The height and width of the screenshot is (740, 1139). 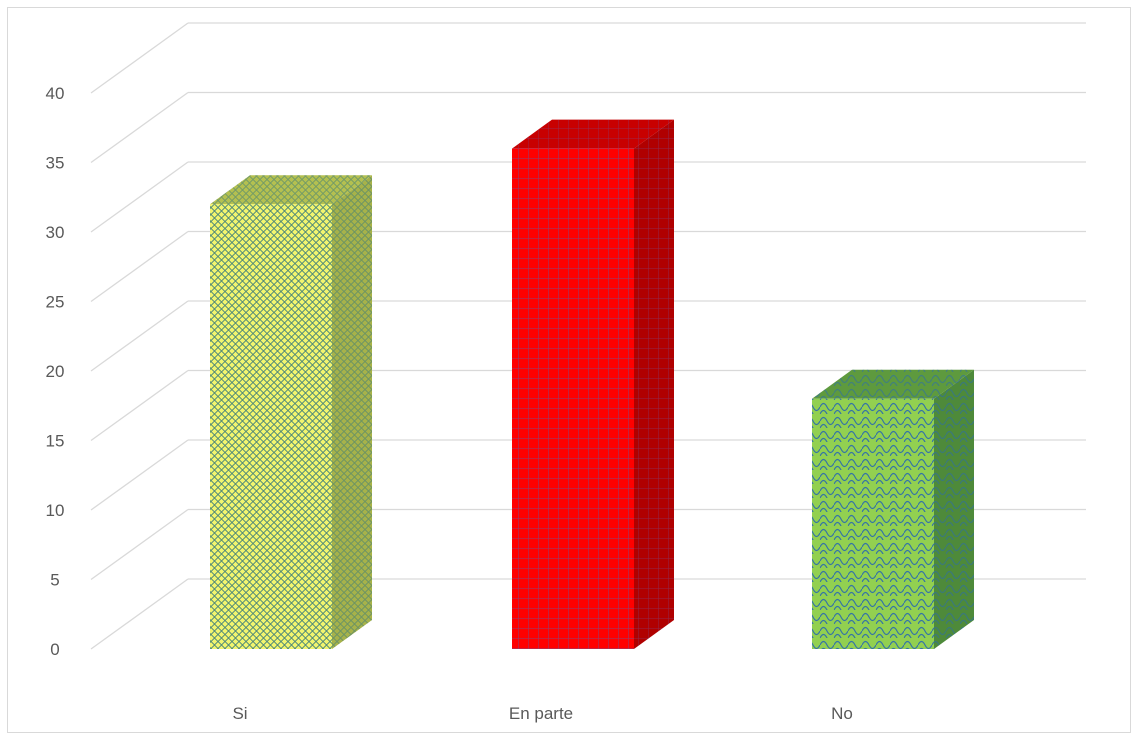 I want to click on bar-no, so click(x=893, y=509).